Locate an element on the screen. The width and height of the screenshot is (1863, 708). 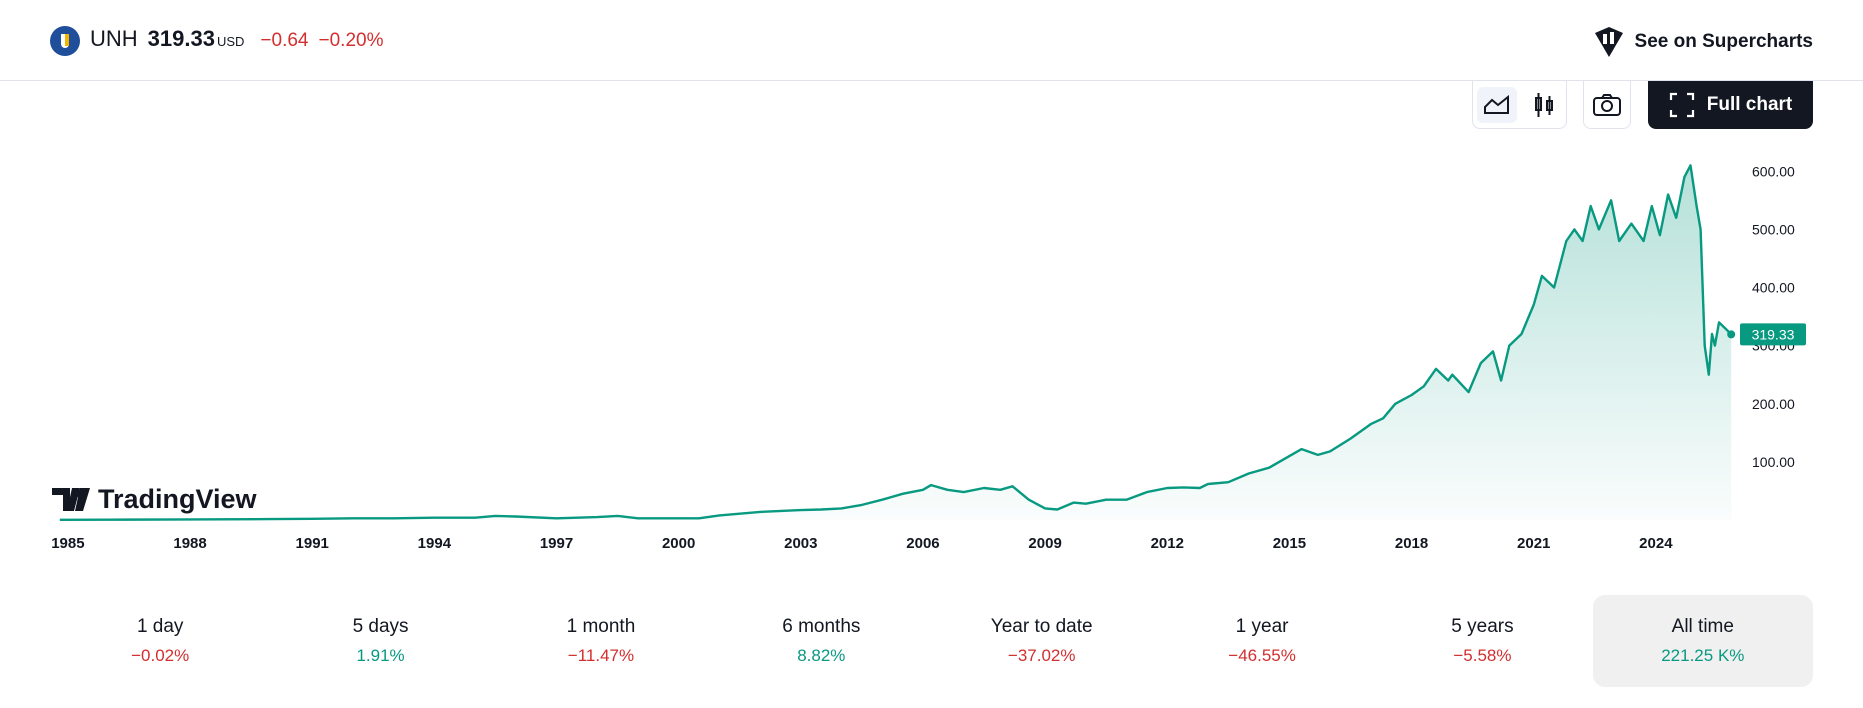
candle-icon is located at coordinates (1543, 104).